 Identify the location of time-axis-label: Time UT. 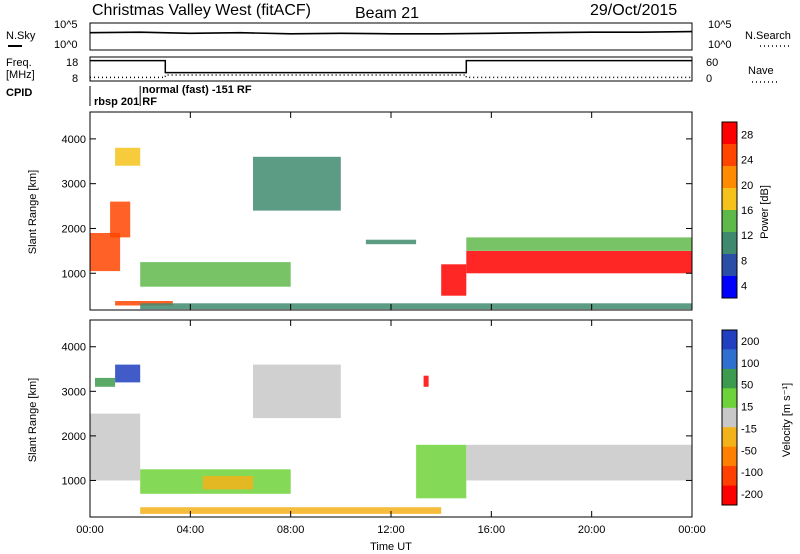
(391, 547).